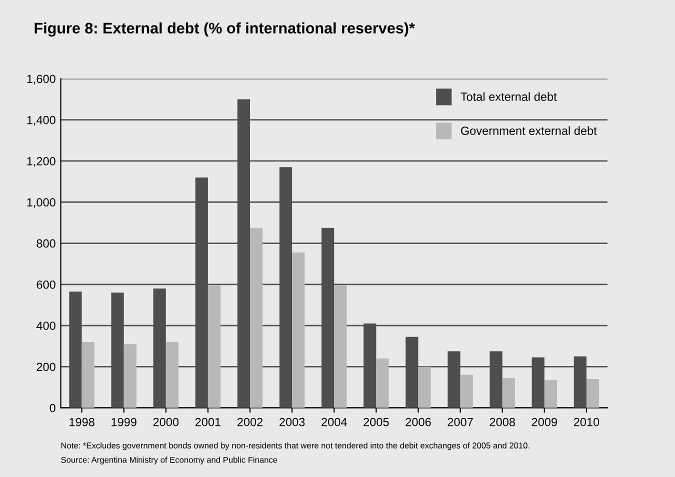 This screenshot has width=675, height=477. What do you see at coordinates (166, 422) in the screenshot?
I see `x-tick-label: 2000` at bounding box center [166, 422].